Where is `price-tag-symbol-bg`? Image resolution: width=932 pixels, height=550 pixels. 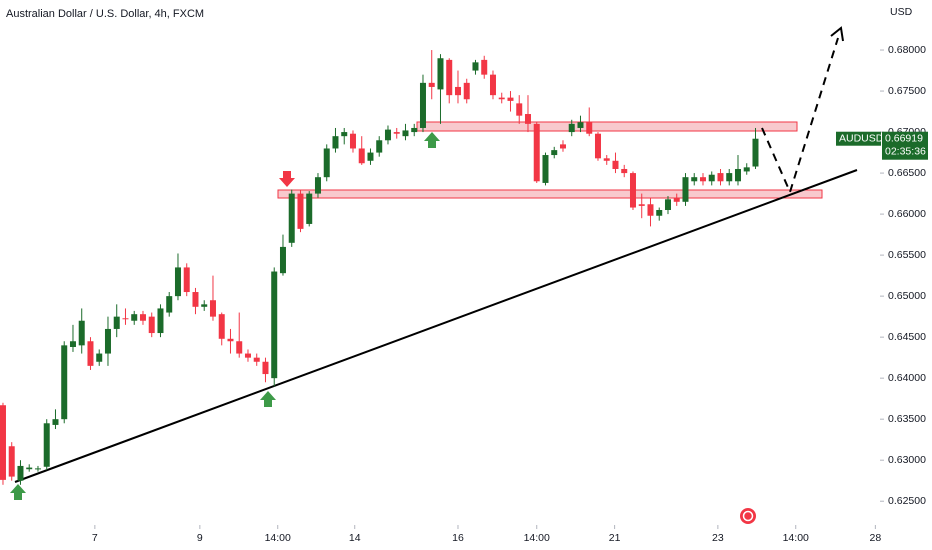 price-tag-symbol-bg is located at coordinates (858, 138).